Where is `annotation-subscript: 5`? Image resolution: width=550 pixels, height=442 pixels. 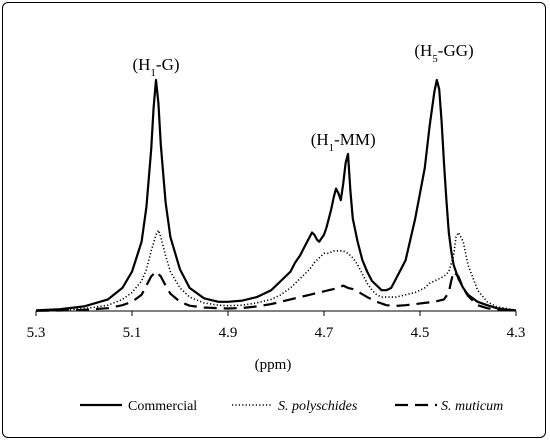 annotation-subscript: 5 is located at coordinates (435, 59).